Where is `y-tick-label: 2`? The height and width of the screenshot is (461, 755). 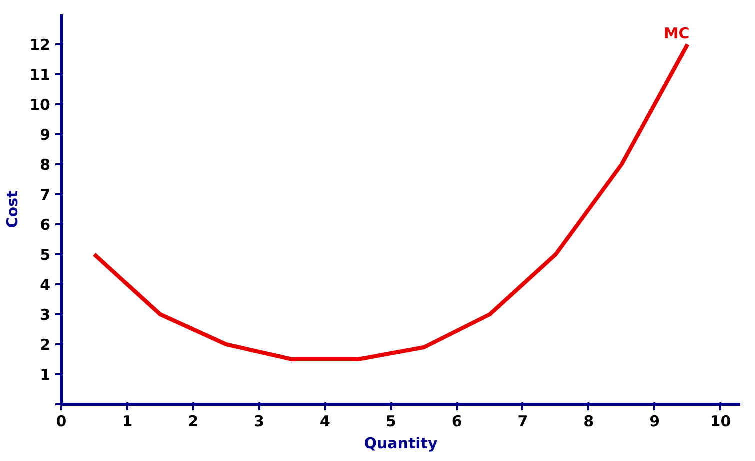
y-tick-label: 2 is located at coordinates (45, 345).